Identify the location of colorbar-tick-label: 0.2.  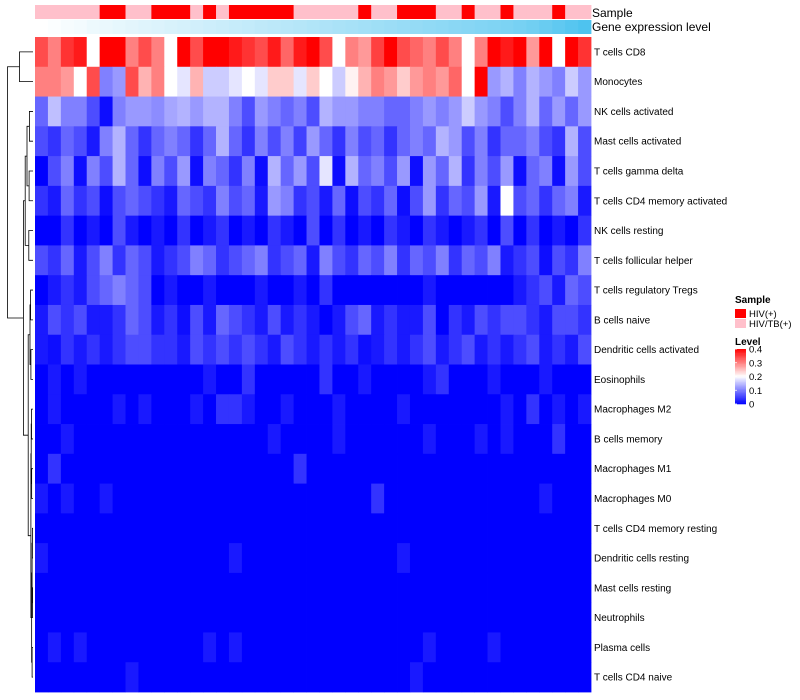
(755, 377).